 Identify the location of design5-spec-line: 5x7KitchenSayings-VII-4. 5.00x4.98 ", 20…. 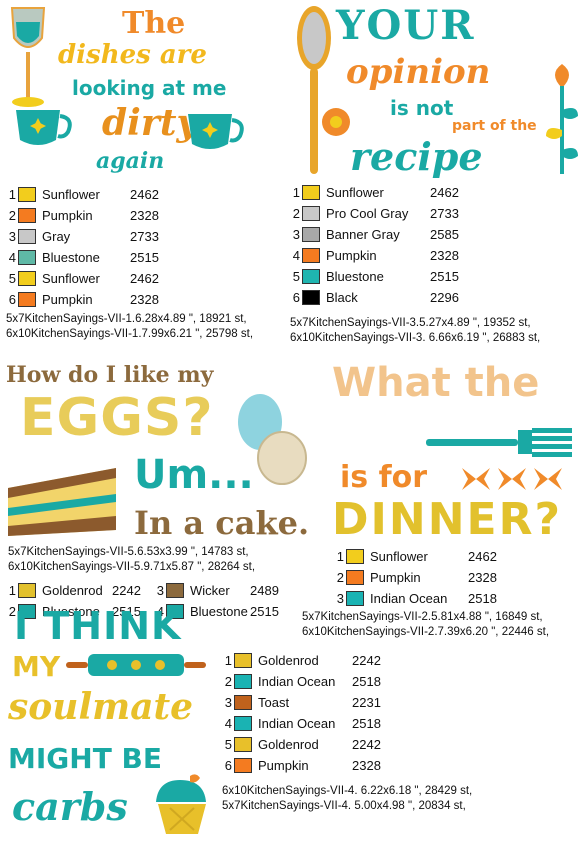
(344, 806).